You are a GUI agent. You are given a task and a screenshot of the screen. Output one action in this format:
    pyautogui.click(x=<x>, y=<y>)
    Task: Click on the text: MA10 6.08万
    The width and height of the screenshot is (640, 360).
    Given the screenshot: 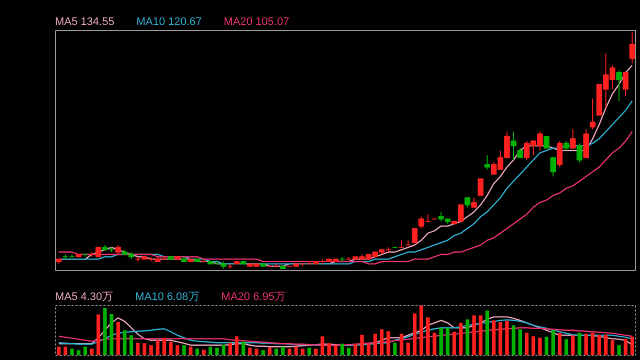 What is the action you would take?
    pyautogui.click(x=167, y=297)
    